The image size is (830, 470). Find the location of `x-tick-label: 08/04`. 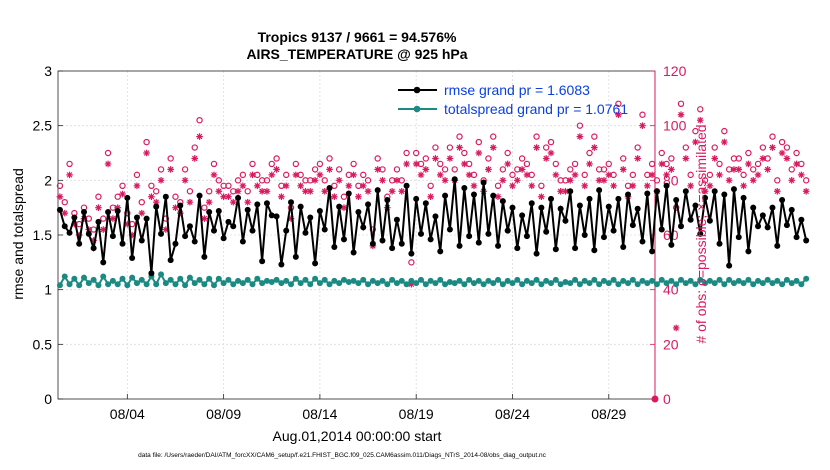

x-tick-label: 08/04 is located at coordinates (127, 414).